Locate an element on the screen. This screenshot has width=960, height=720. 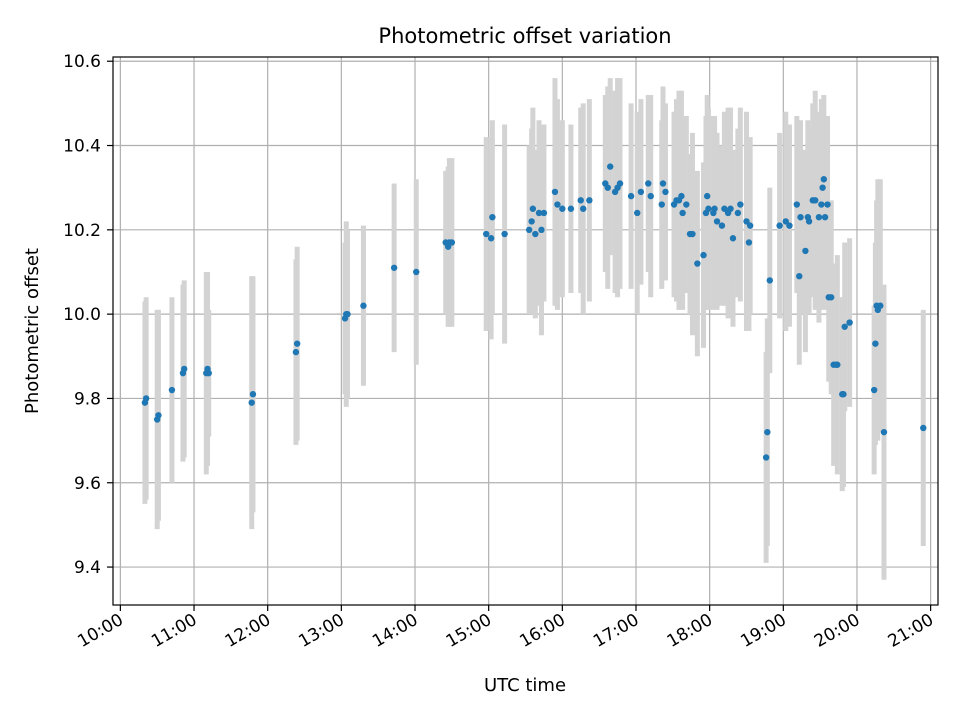
y-tick-label: 9.6 is located at coordinates (87, 484).